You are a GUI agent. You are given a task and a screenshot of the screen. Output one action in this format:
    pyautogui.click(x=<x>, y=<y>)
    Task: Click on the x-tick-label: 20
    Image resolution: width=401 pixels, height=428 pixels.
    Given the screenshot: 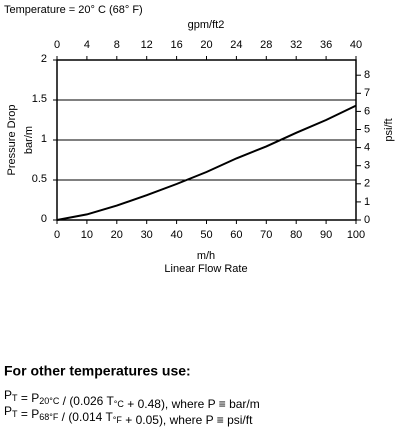 What is the action you would take?
    pyautogui.click(x=117, y=235)
    